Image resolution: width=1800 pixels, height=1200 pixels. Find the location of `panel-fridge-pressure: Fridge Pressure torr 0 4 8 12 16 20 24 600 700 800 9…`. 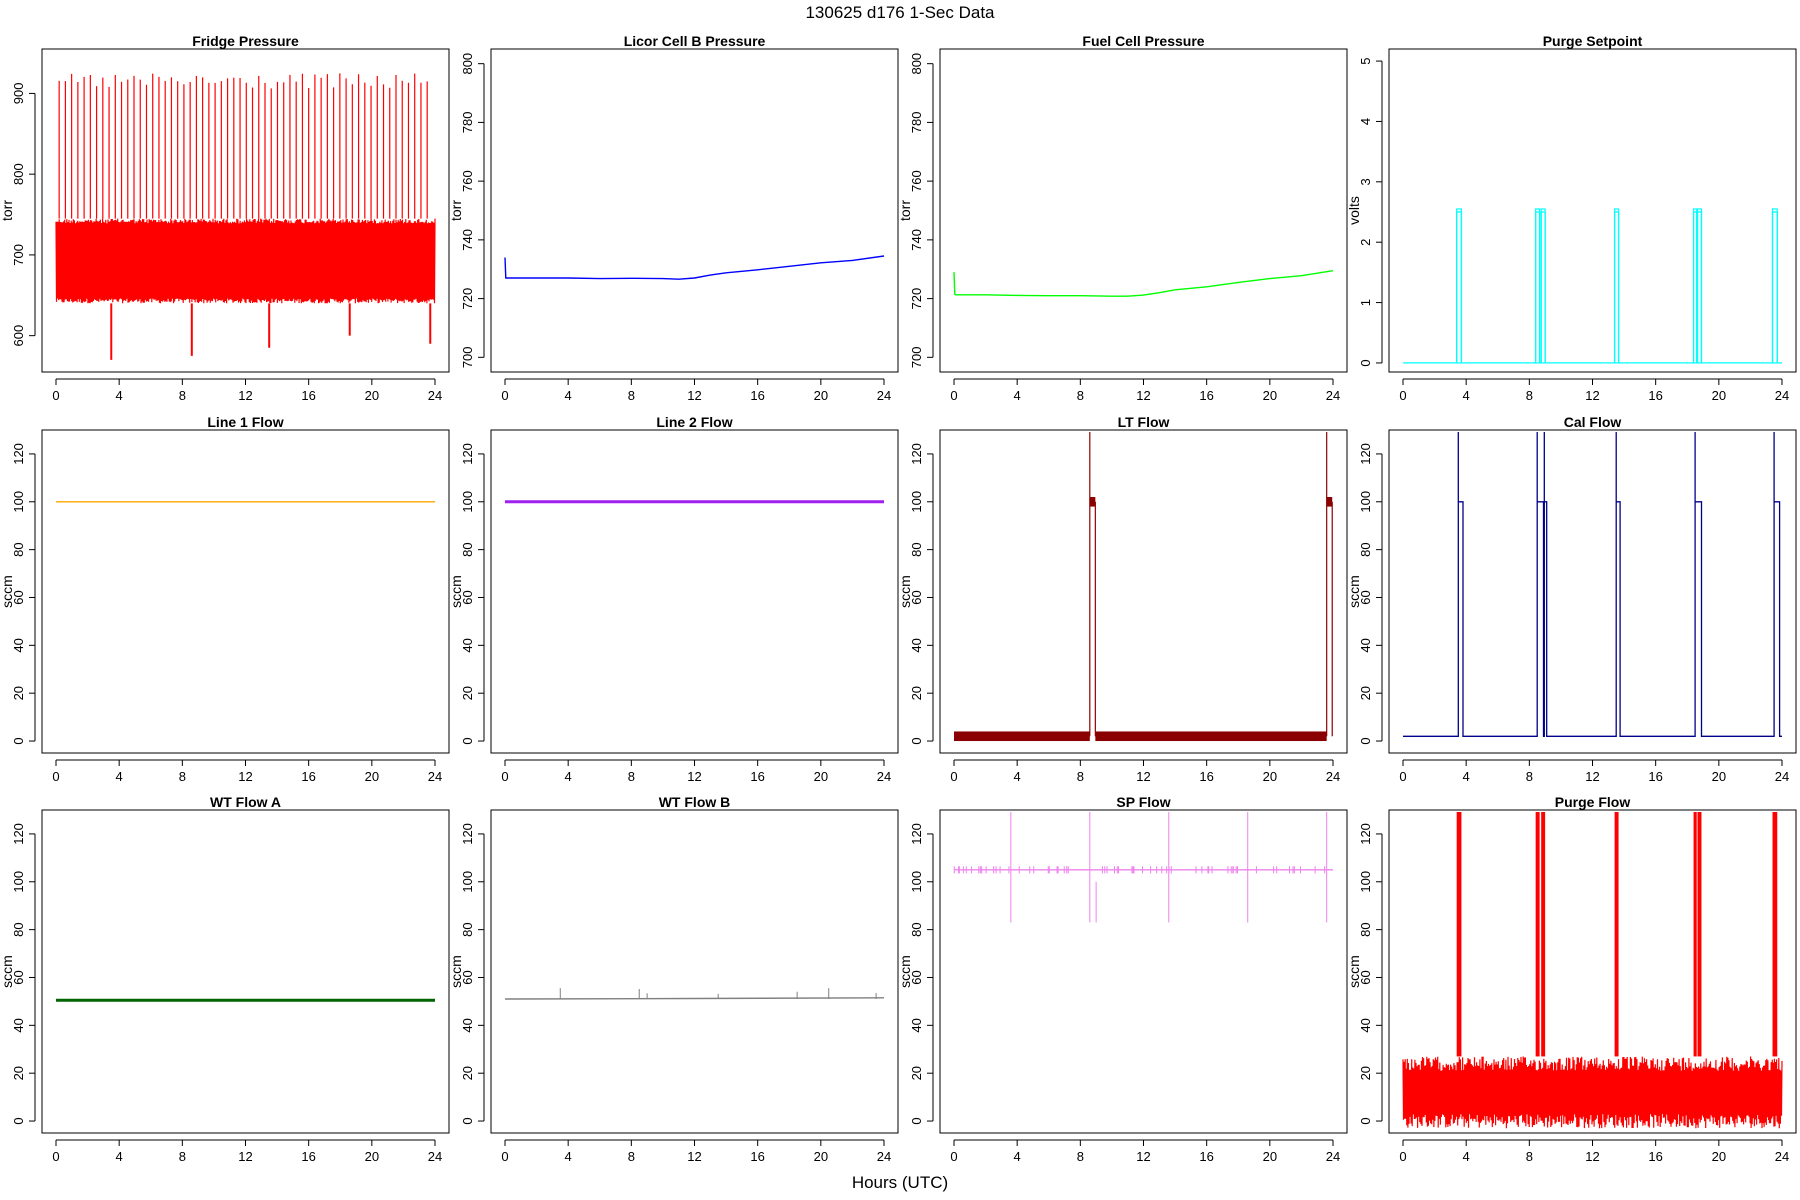

panel-fridge-pressure: Fridge Pressure torr 0 4 8 12 16 20 24 600 700 800 9… is located at coordinates (225, 218).